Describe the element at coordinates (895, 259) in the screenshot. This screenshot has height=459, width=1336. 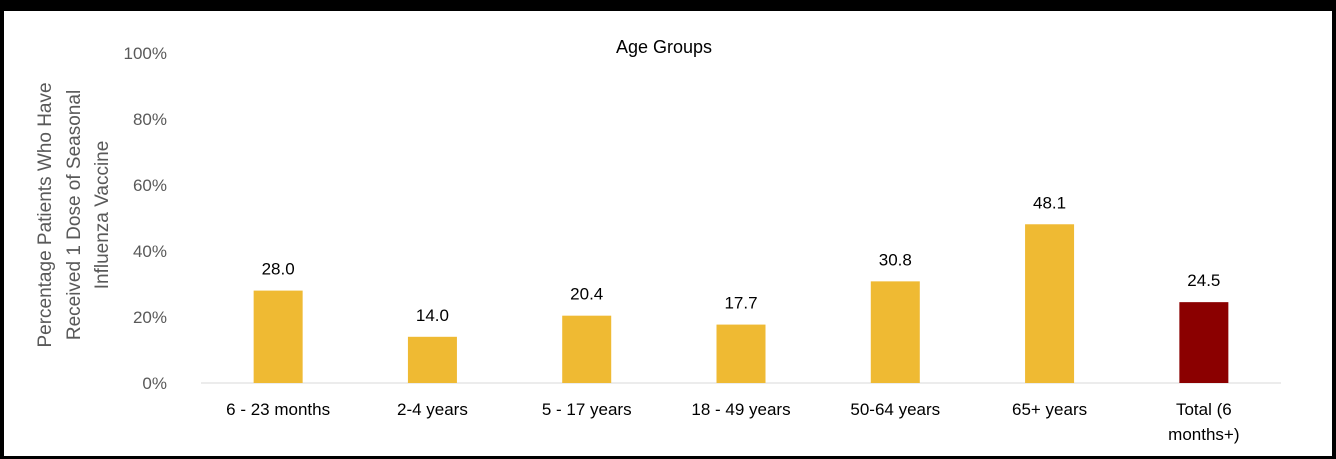
I see `data-label: 30.8` at that location.